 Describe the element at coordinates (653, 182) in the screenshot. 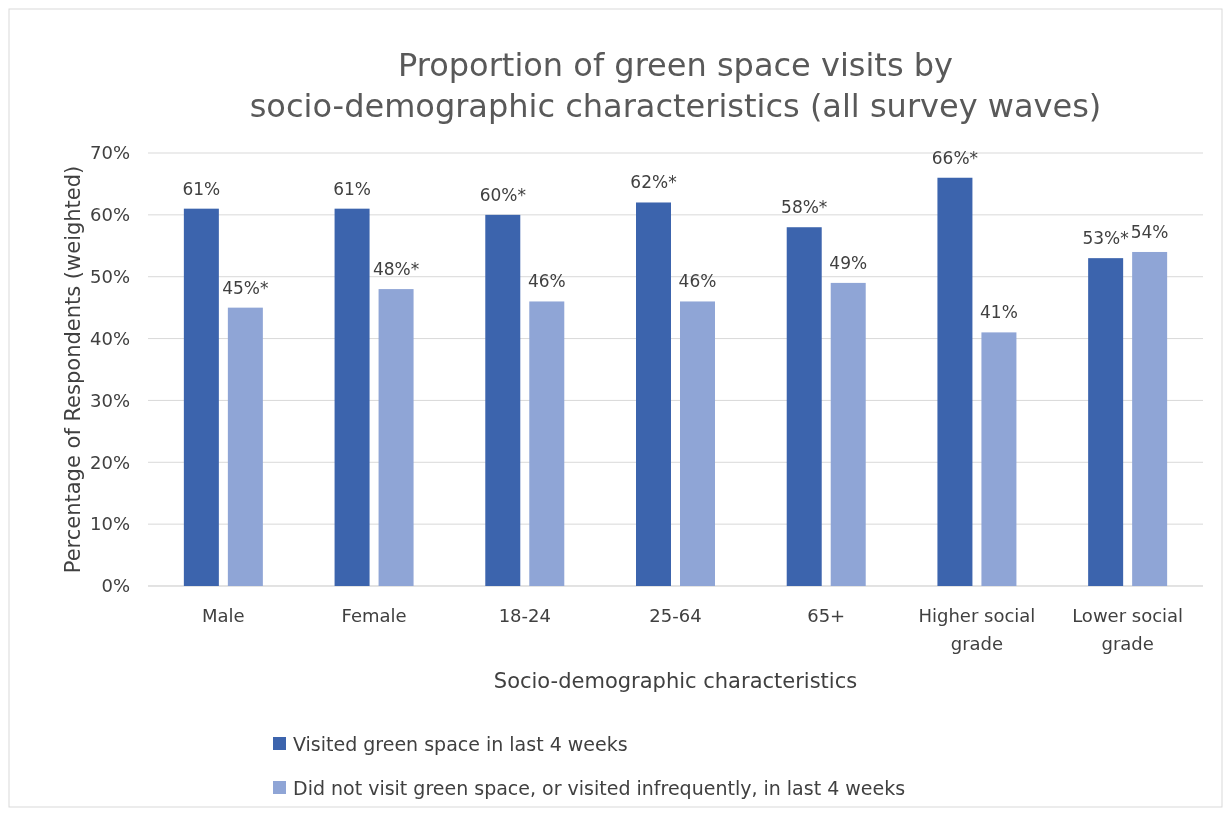

I see `data-label: 62%*` at that location.